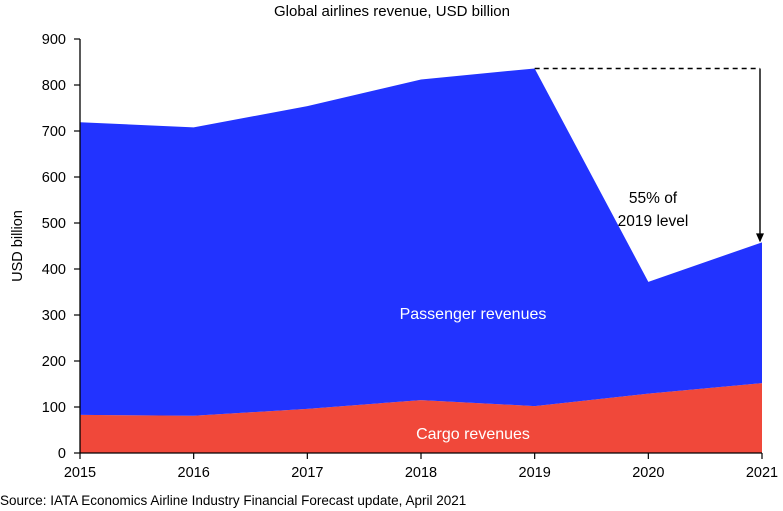 This screenshot has width=783, height=511. Describe the element at coordinates (649, 155) in the screenshot. I see `decline-annotation: 55% of 2019 level` at that location.